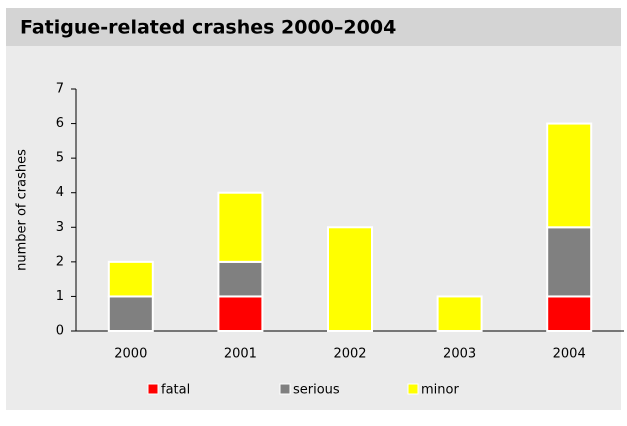  What do you see at coordinates (569, 354) in the screenshot?
I see `x-tick-label: 2004` at bounding box center [569, 354].